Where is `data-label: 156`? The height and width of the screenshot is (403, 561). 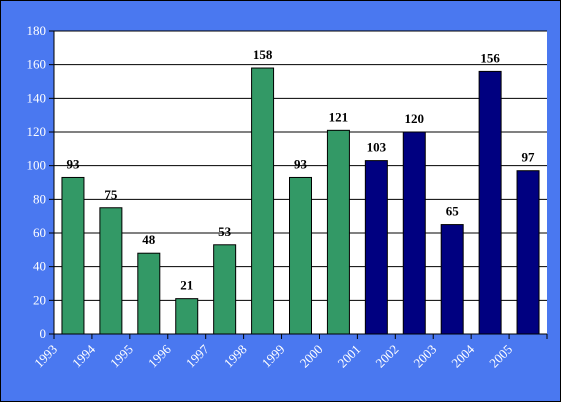
data-label: 156 is located at coordinates (490, 57).